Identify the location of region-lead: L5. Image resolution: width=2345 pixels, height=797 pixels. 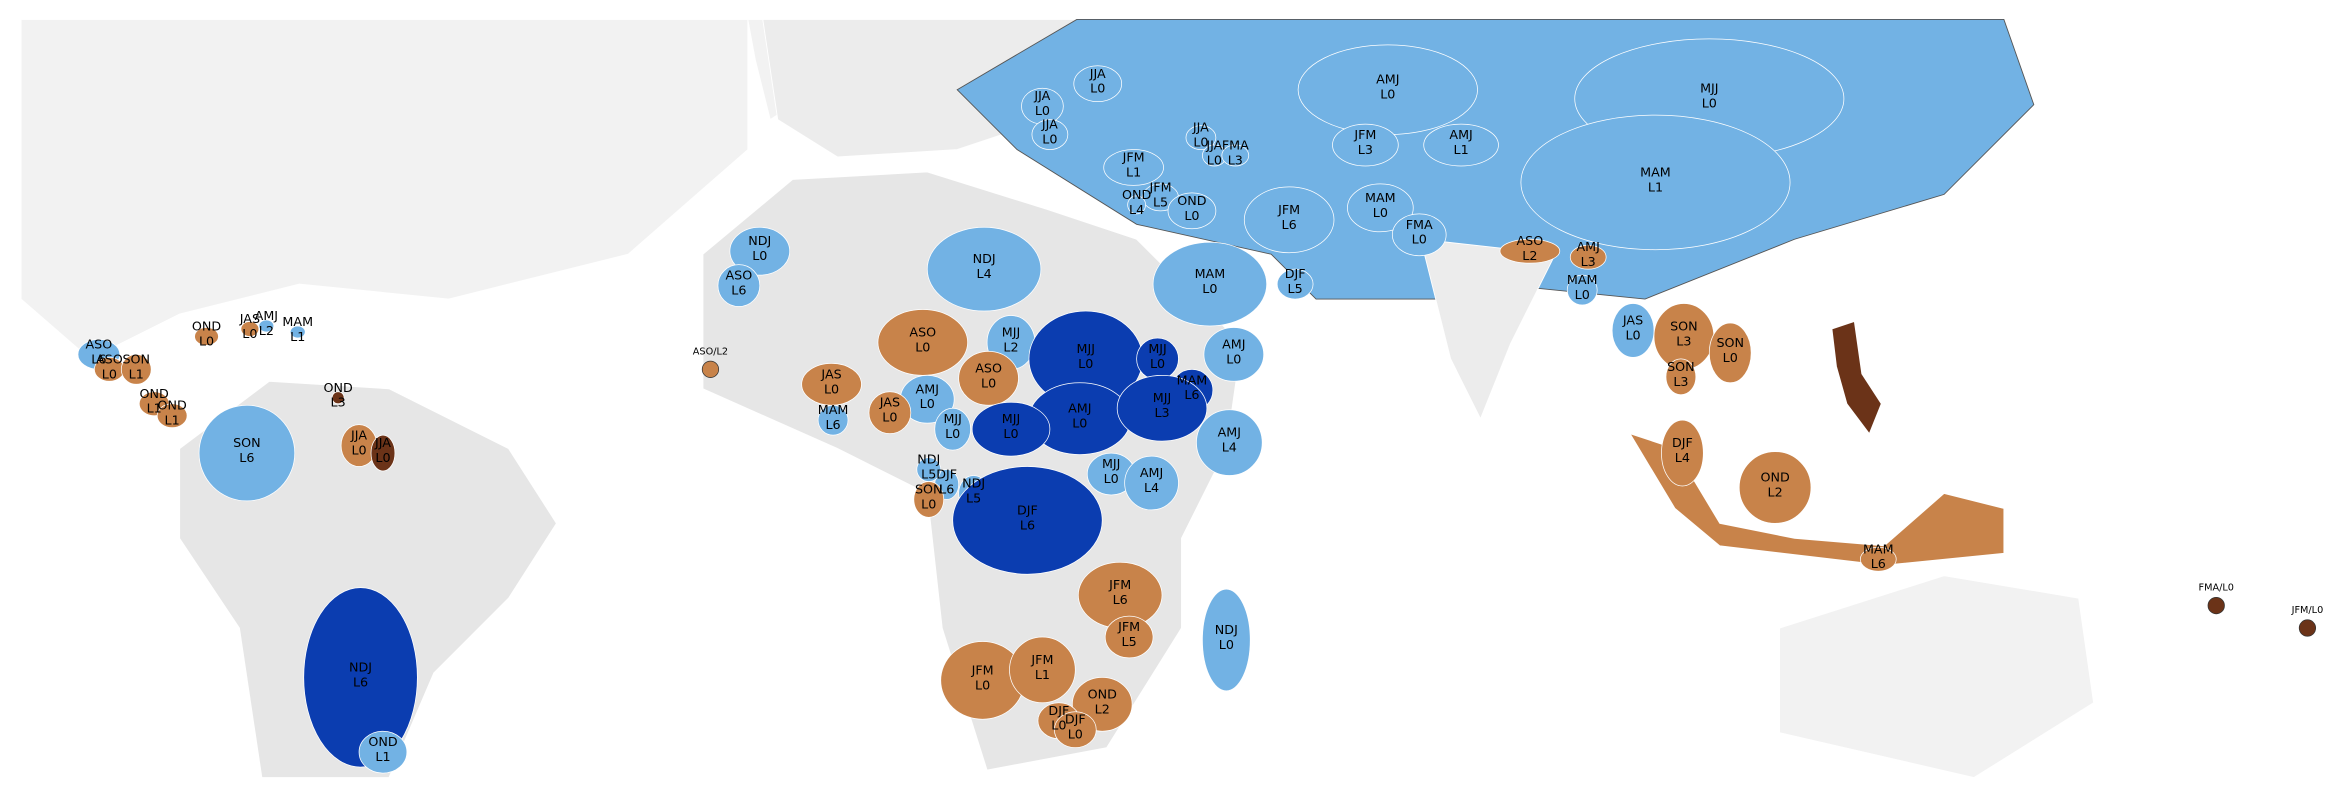
(1160, 201).